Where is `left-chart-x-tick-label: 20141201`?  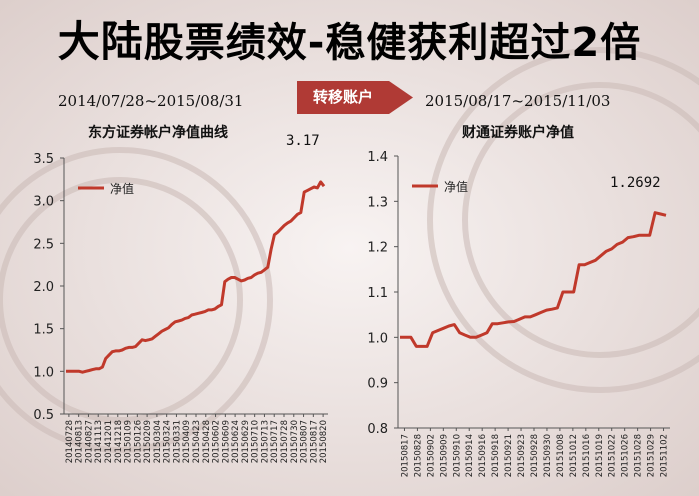 left-chart-x-tick-label: 20141201 is located at coordinates (109, 441).